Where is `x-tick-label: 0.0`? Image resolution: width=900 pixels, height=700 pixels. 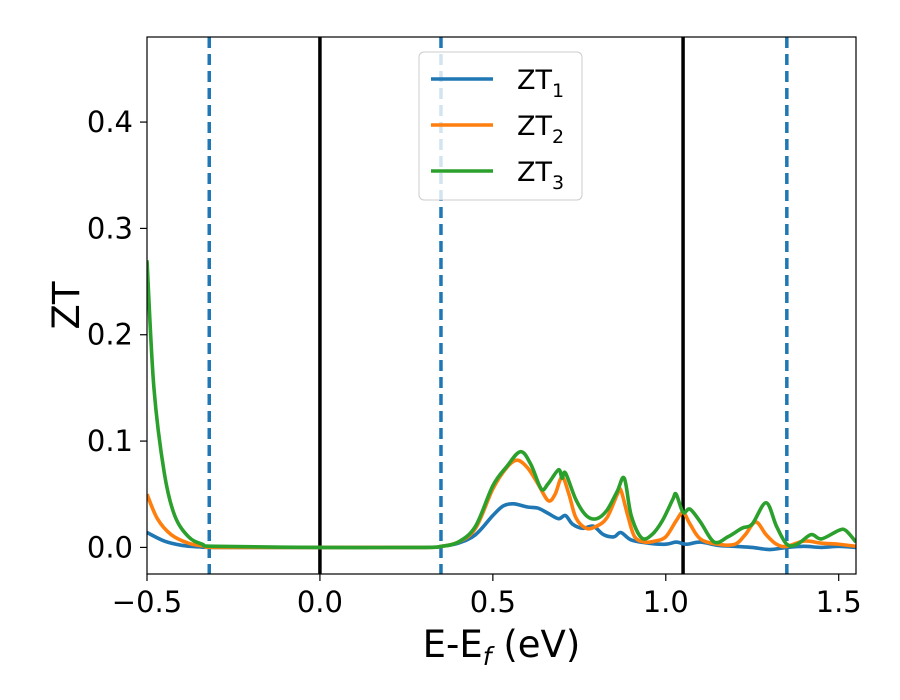 x-tick-label: 0.0 is located at coordinates (320, 602).